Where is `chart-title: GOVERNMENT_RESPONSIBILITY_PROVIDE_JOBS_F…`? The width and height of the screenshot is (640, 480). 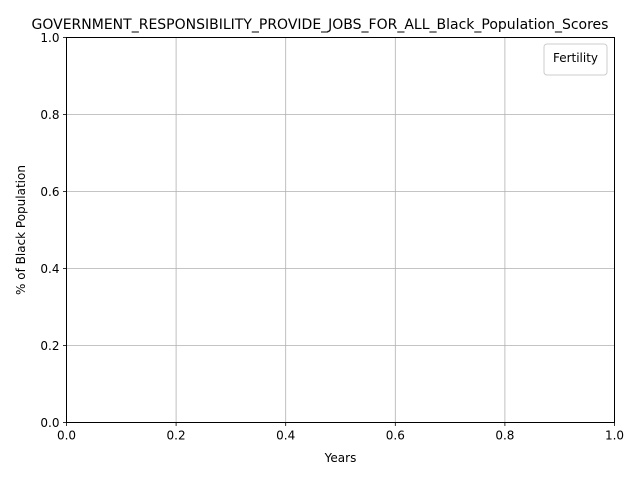 chart-title: GOVERNMENT_RESPONSIBILITY_PROVIDE_JOBS_F… is located at coordinates (320, 25).